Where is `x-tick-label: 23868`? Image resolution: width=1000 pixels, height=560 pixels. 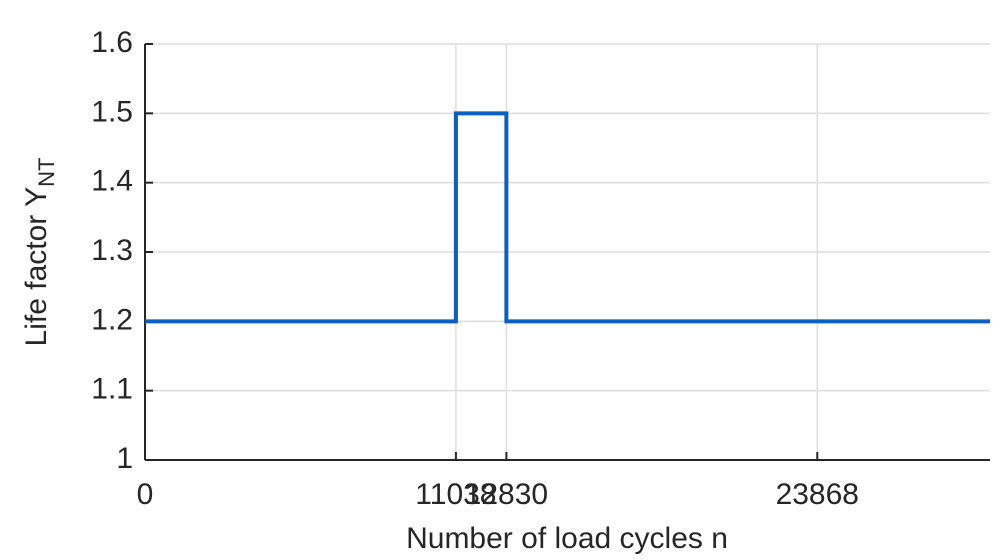 x-tick-label: 23868 is located at coordinates (817, 494).